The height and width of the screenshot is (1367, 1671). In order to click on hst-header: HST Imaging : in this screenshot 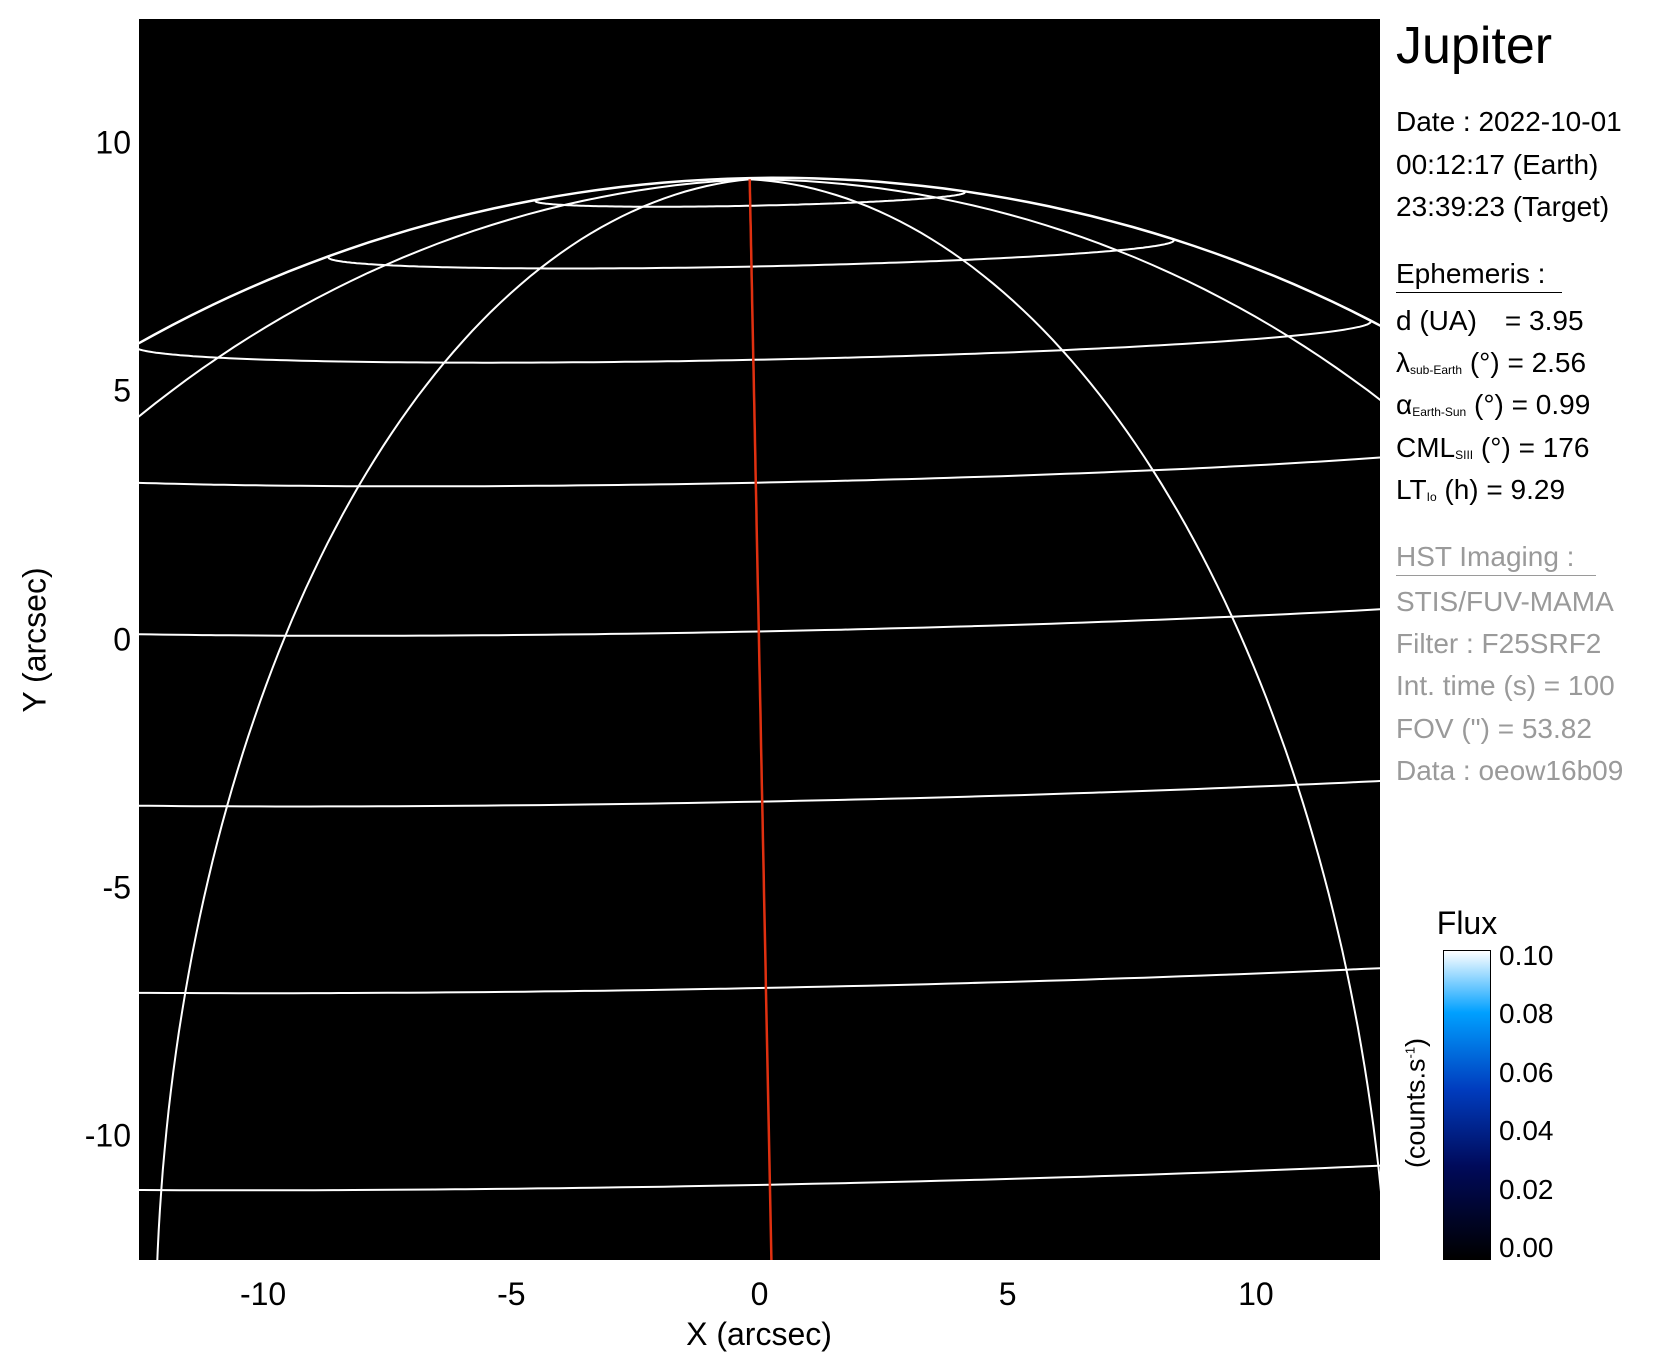, I will do `click(1496, 559)`.